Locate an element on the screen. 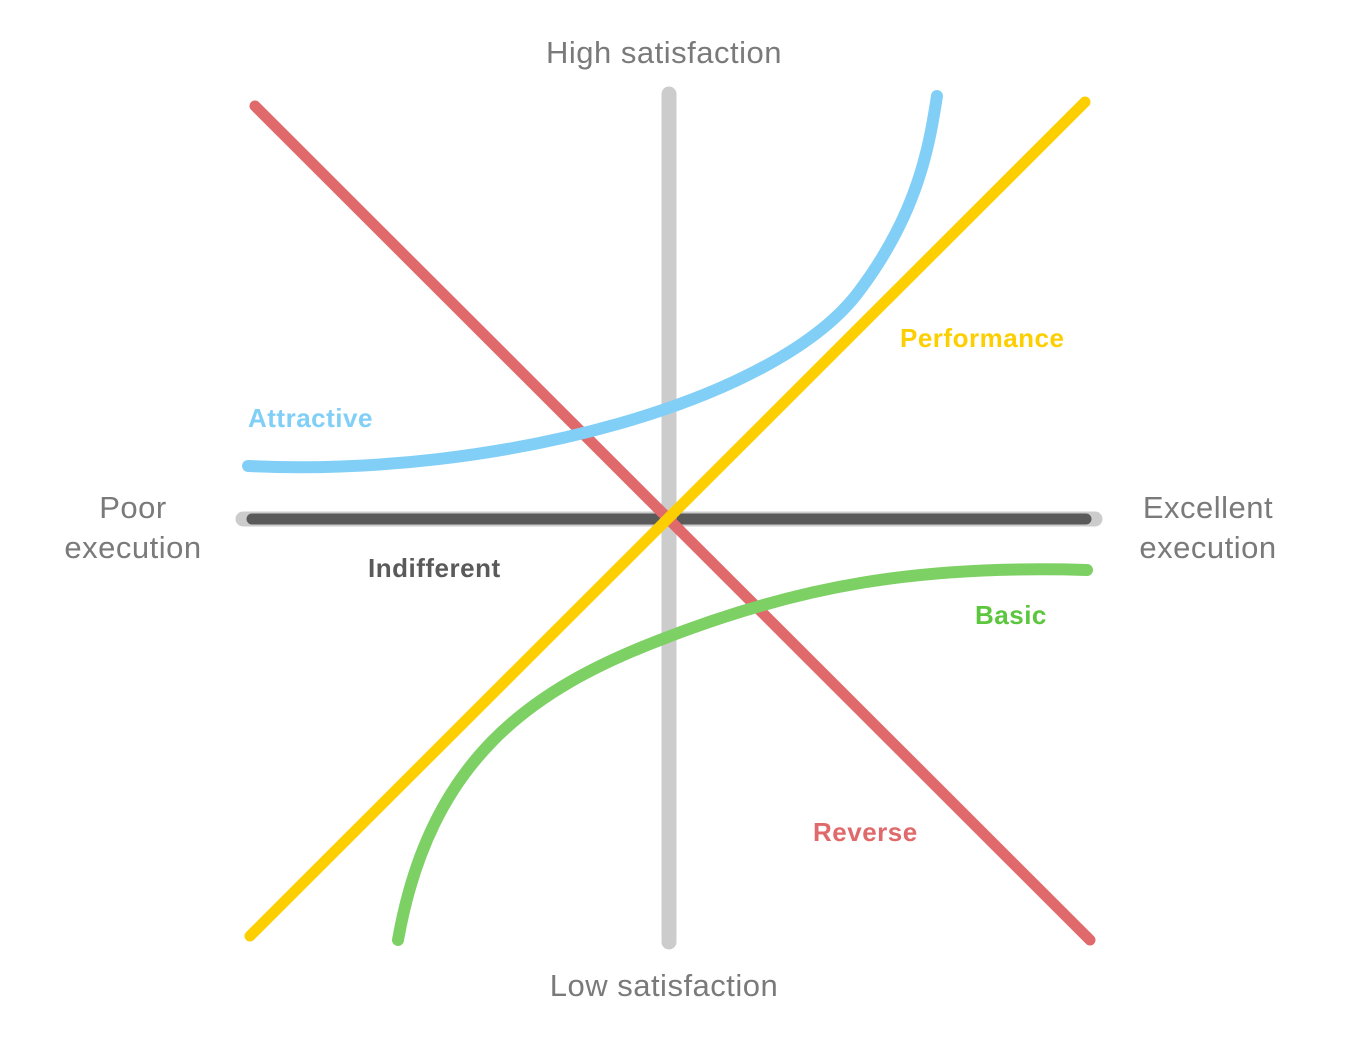 The height and width of the screenshot is (1047, 1354). excellent-execution-line2: execution is located at coordinates (1208, 547).